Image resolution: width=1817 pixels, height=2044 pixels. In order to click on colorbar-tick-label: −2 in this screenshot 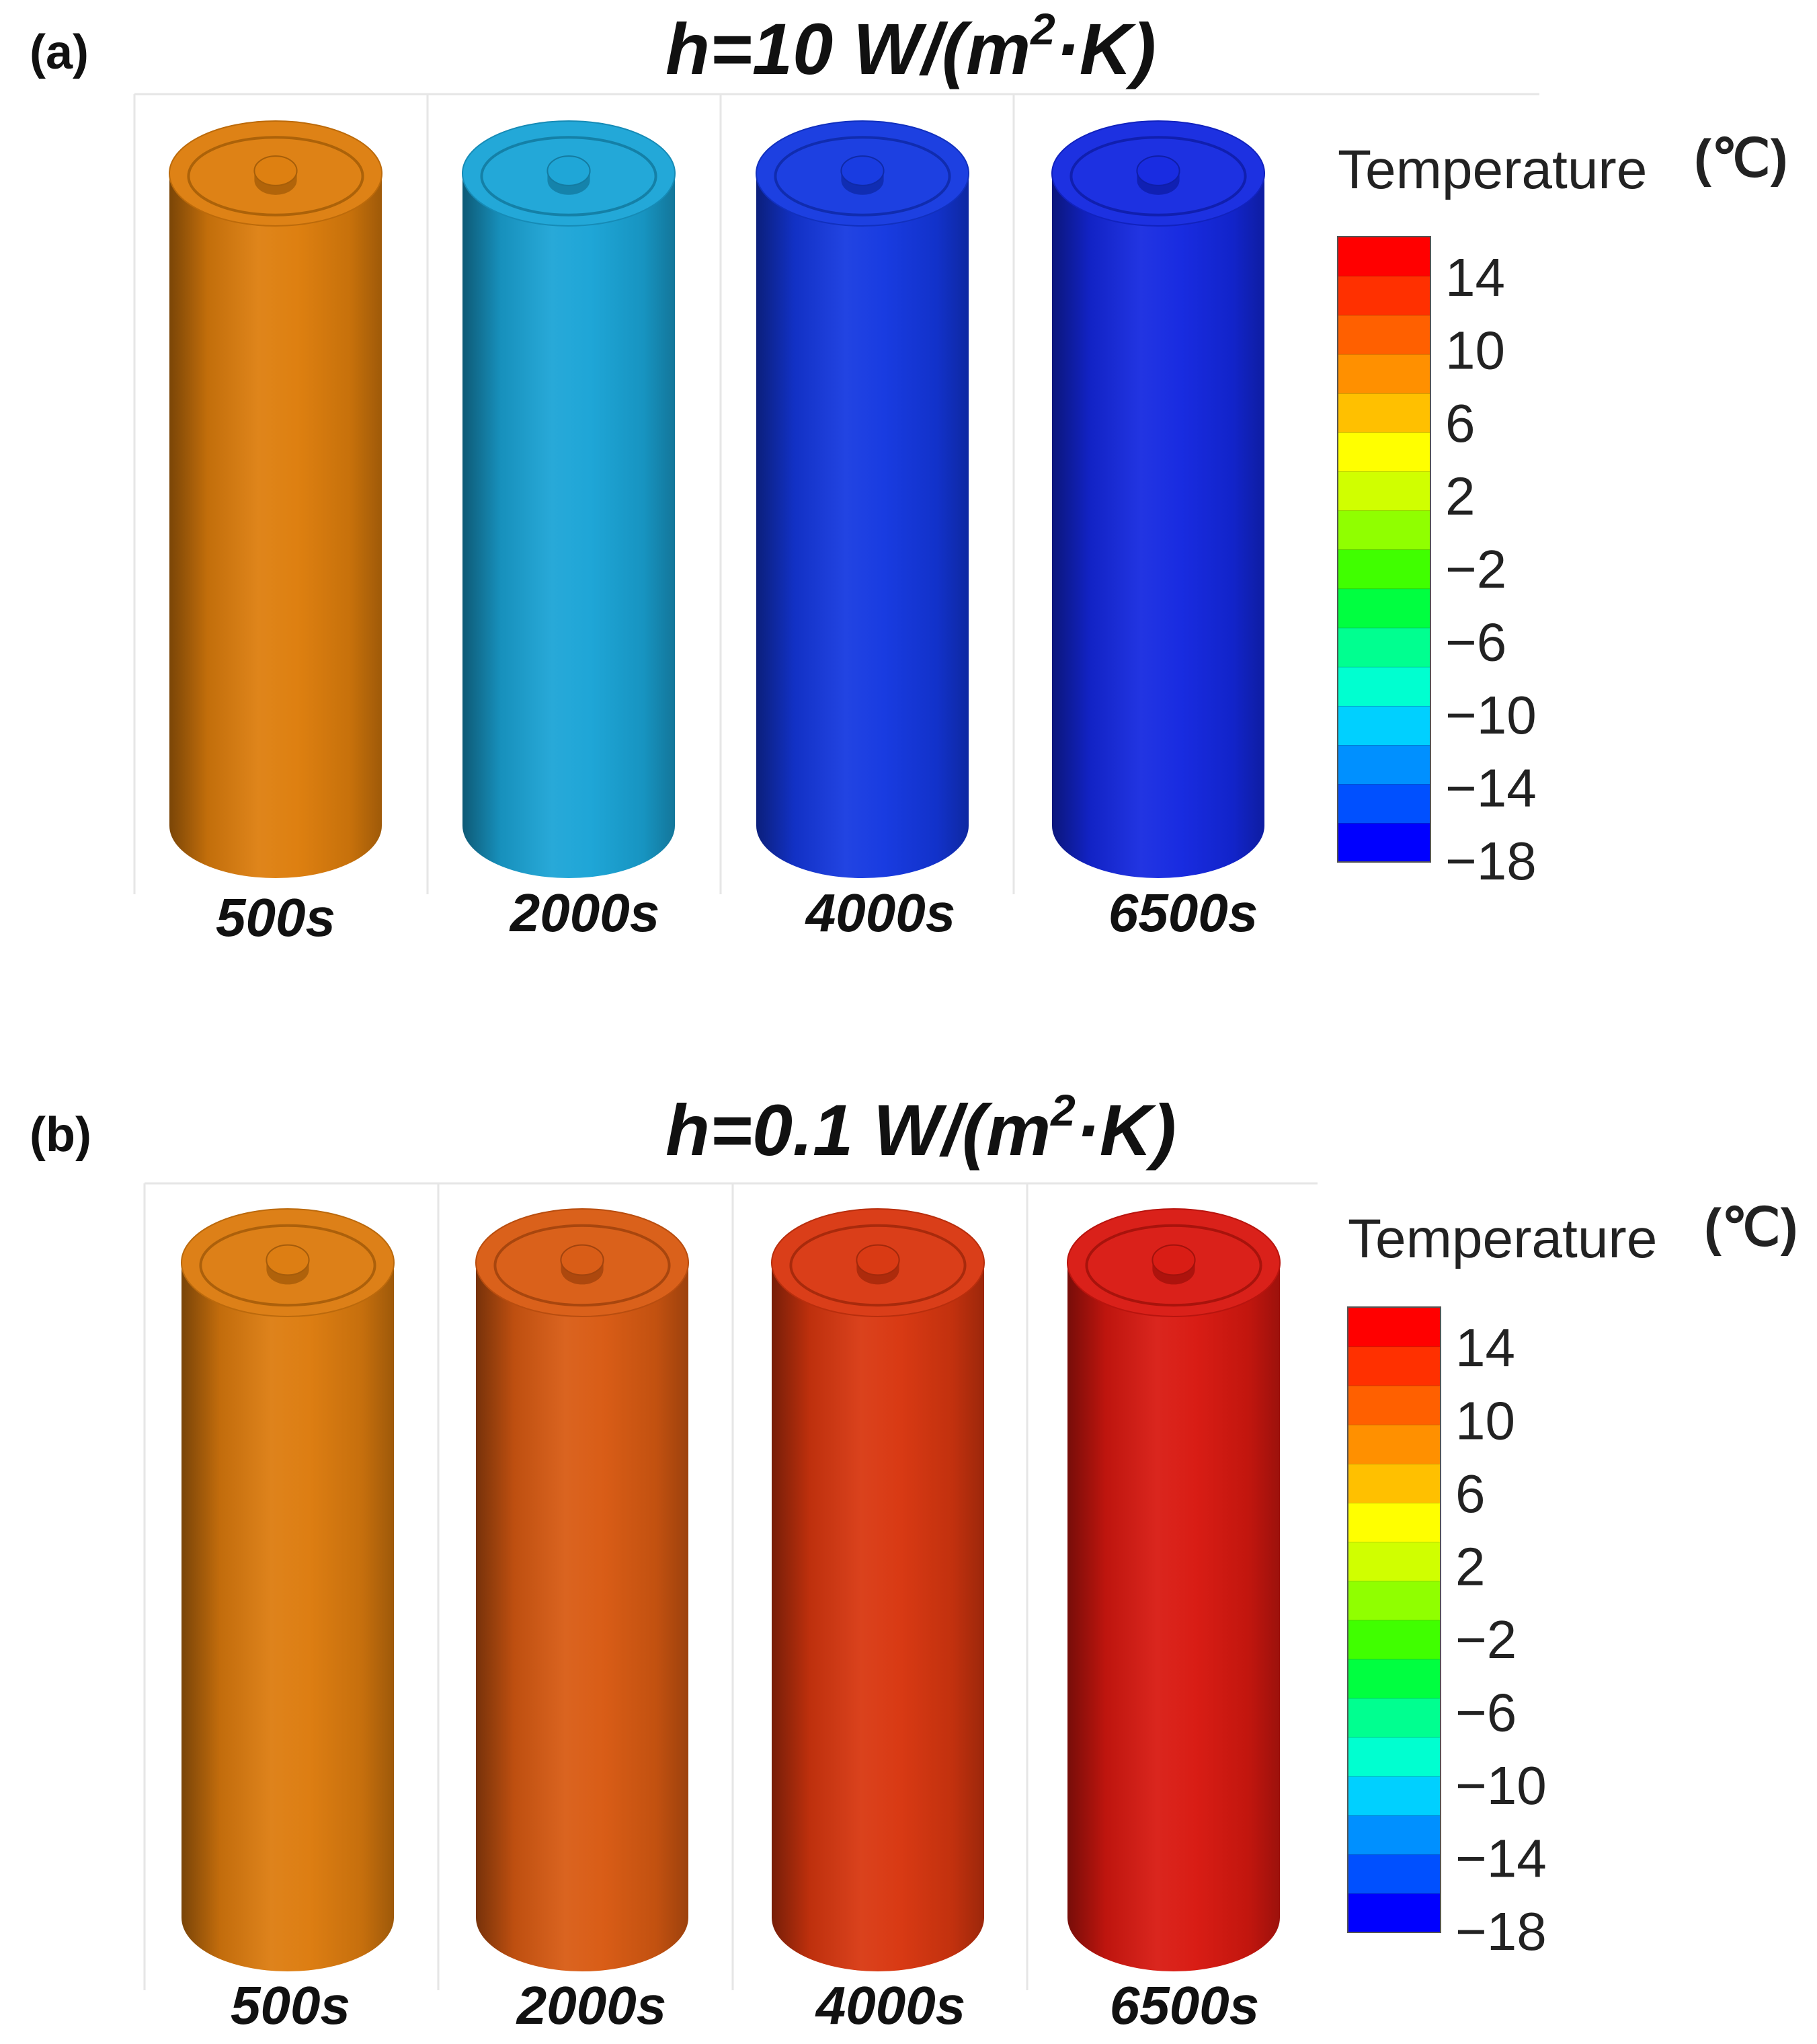, I will do `click(1486, 1639)`.